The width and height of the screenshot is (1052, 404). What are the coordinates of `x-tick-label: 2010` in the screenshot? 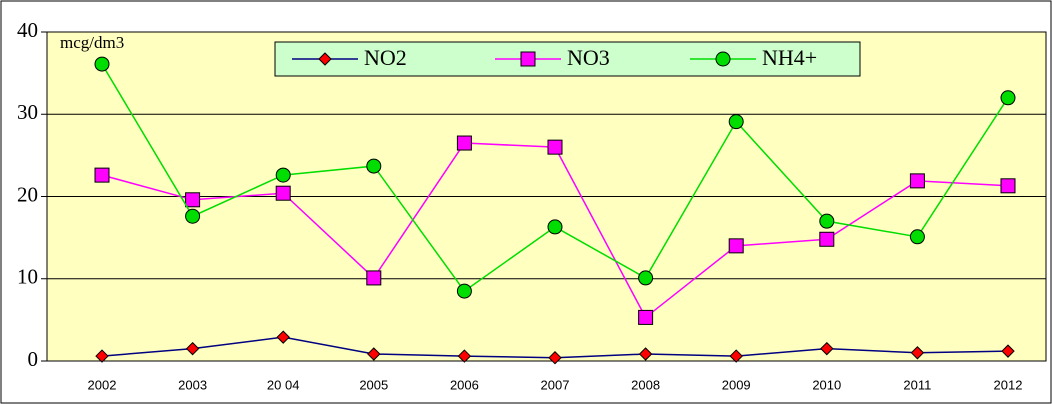 It's located at (826, 384).